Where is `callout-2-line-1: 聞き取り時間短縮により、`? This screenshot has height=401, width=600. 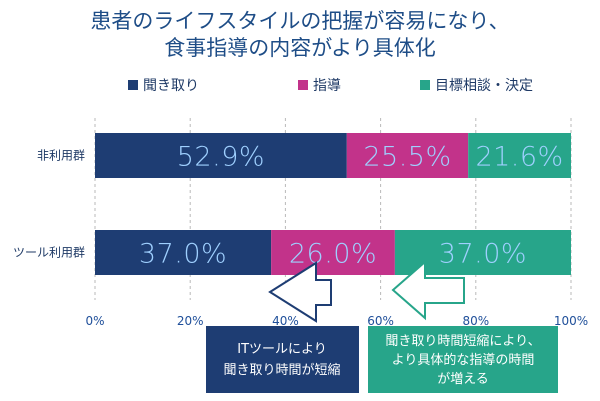
callout-2-line-1: 聞き取り時間短縮により、 is located at coordinates (462, 341).